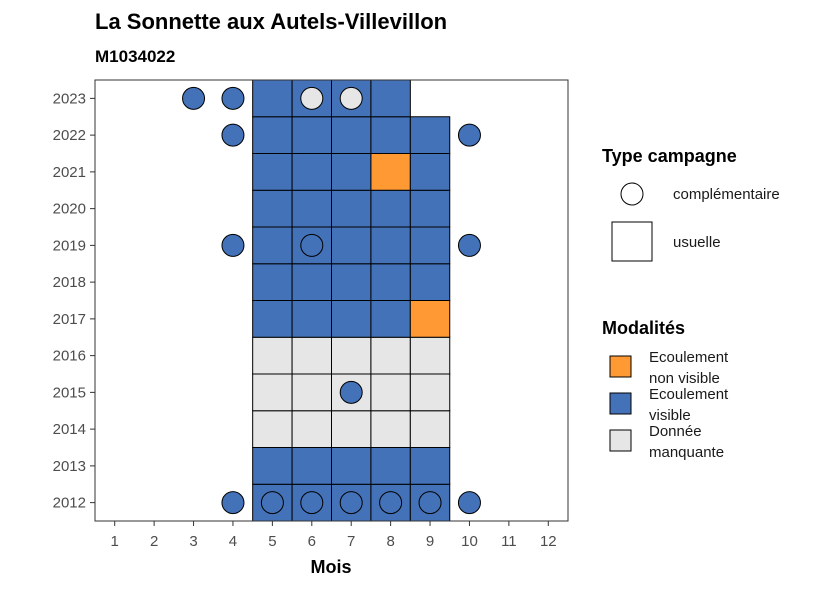 The height and width of the screenshot is (590, 826). What do you see at coordinates (330, 567) in the screenshot?
I see `x-axis-label: Mois` at bounding box center [330, 567].